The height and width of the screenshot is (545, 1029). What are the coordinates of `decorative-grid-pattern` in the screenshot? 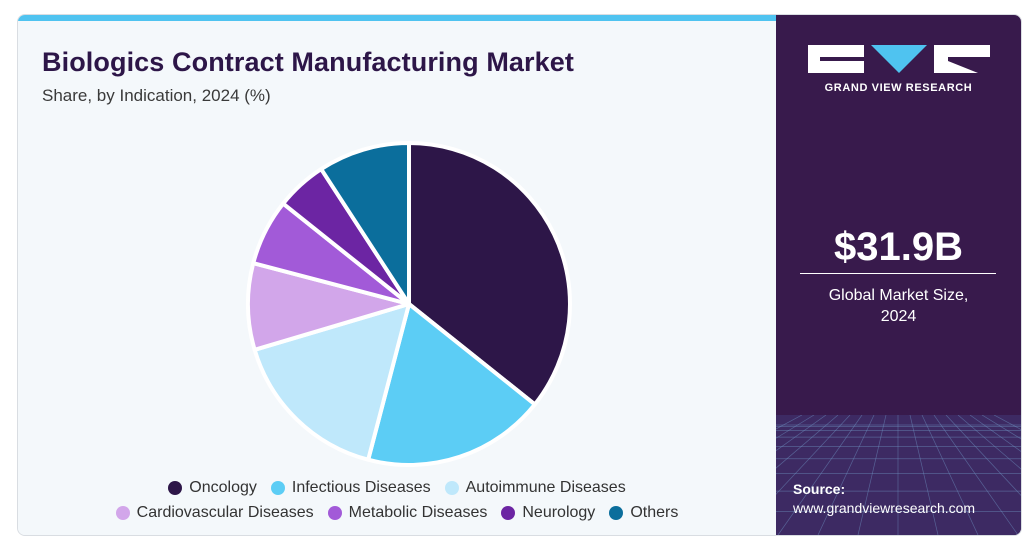 It's located at (898, 475).